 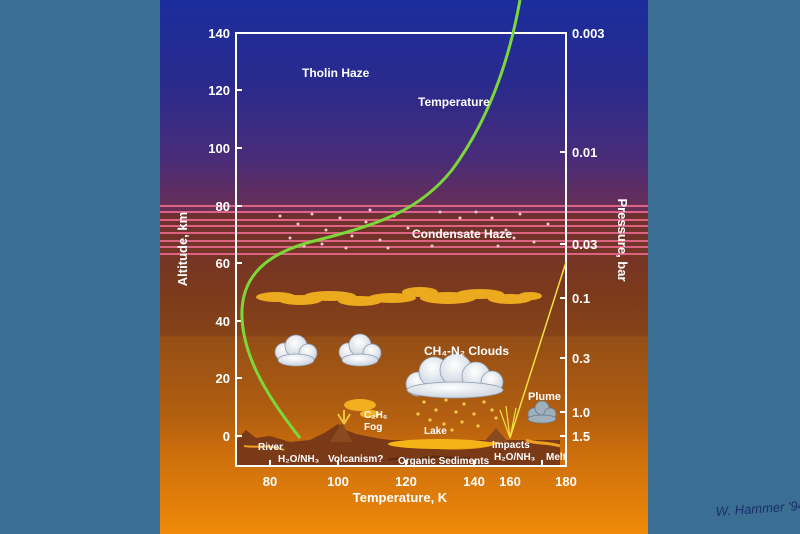 What do you see at coordinates (457, 415) in the screenshot?
I see `precipitation` at bounding box center [457, 415].